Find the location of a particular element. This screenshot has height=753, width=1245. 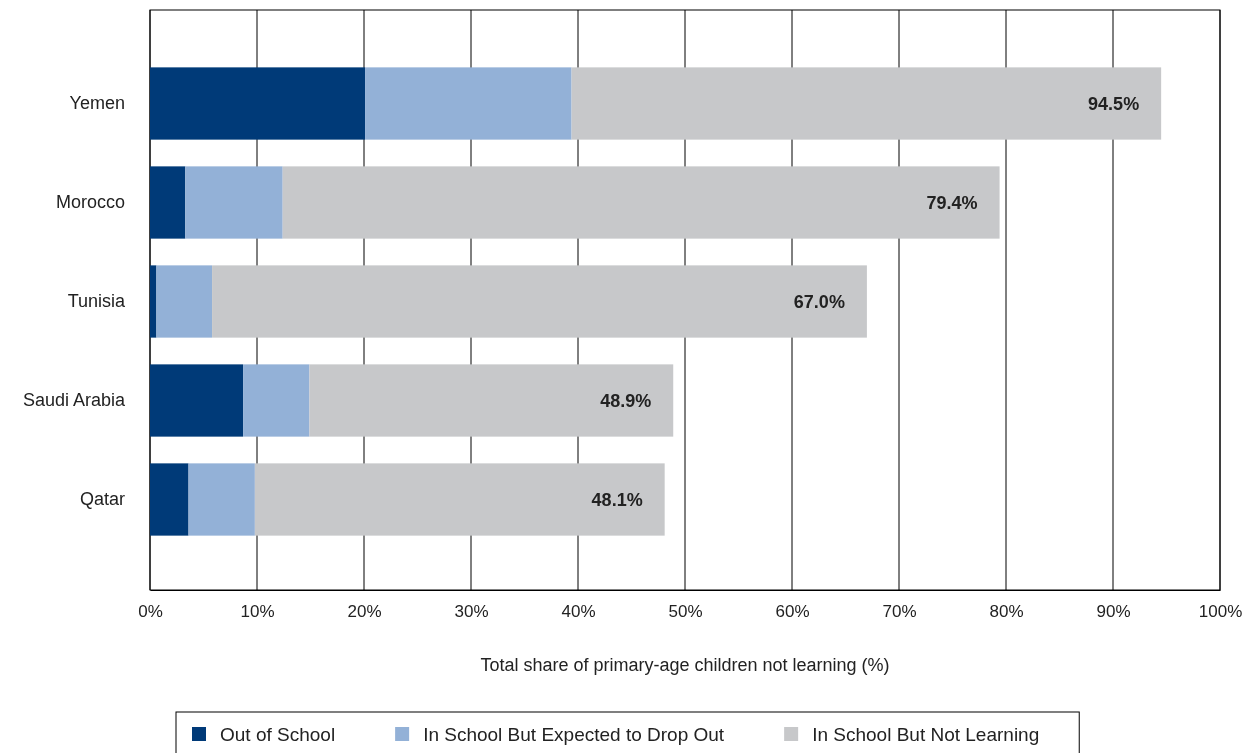

x-tick-label: 0% is located at coordinates (150, 611).